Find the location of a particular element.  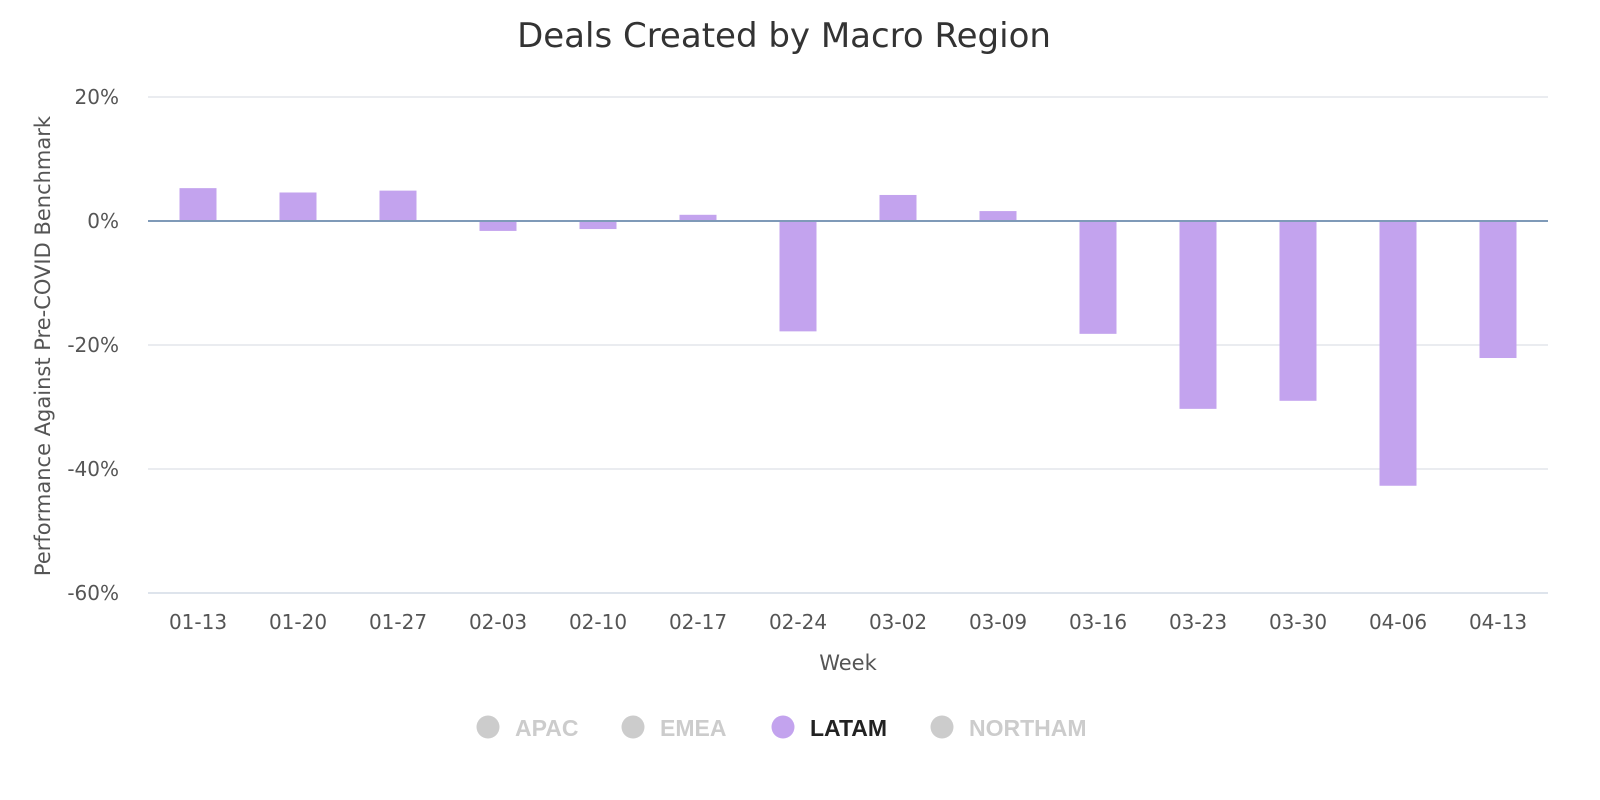

x-tick-label: 03-02 is located at coordinates (898, 622).